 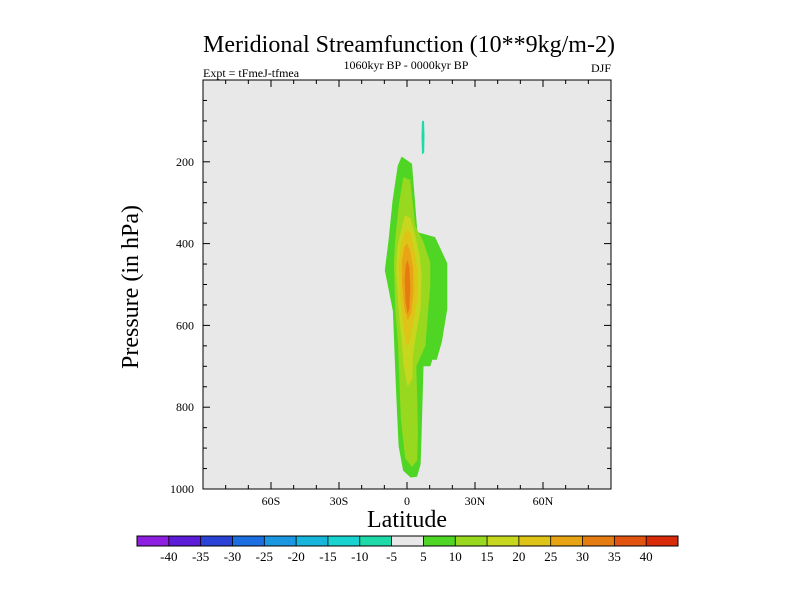 What do you see at coordinates (185, 407) in the screenshot?
I see `y-tick-label: 800` at bounding box center [185, 407].